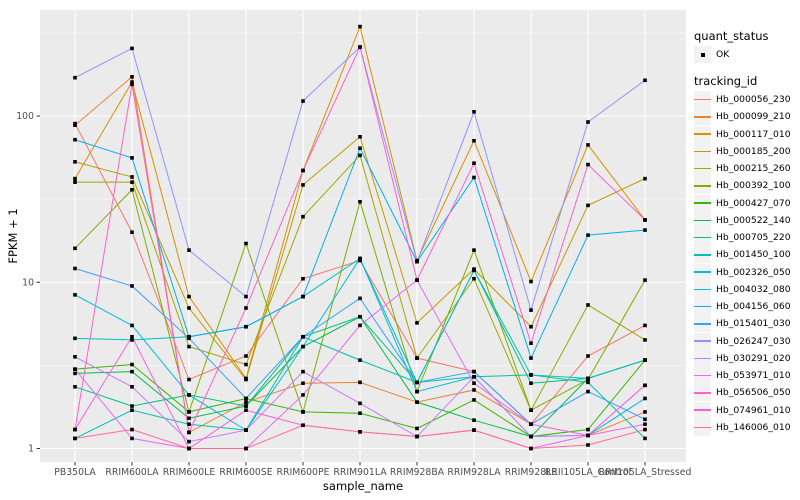  What do you see at coordinates (742, 358) in the screenshot?
I see `legend-entry: Hb_030291_020` at bounding box center [742, 358].